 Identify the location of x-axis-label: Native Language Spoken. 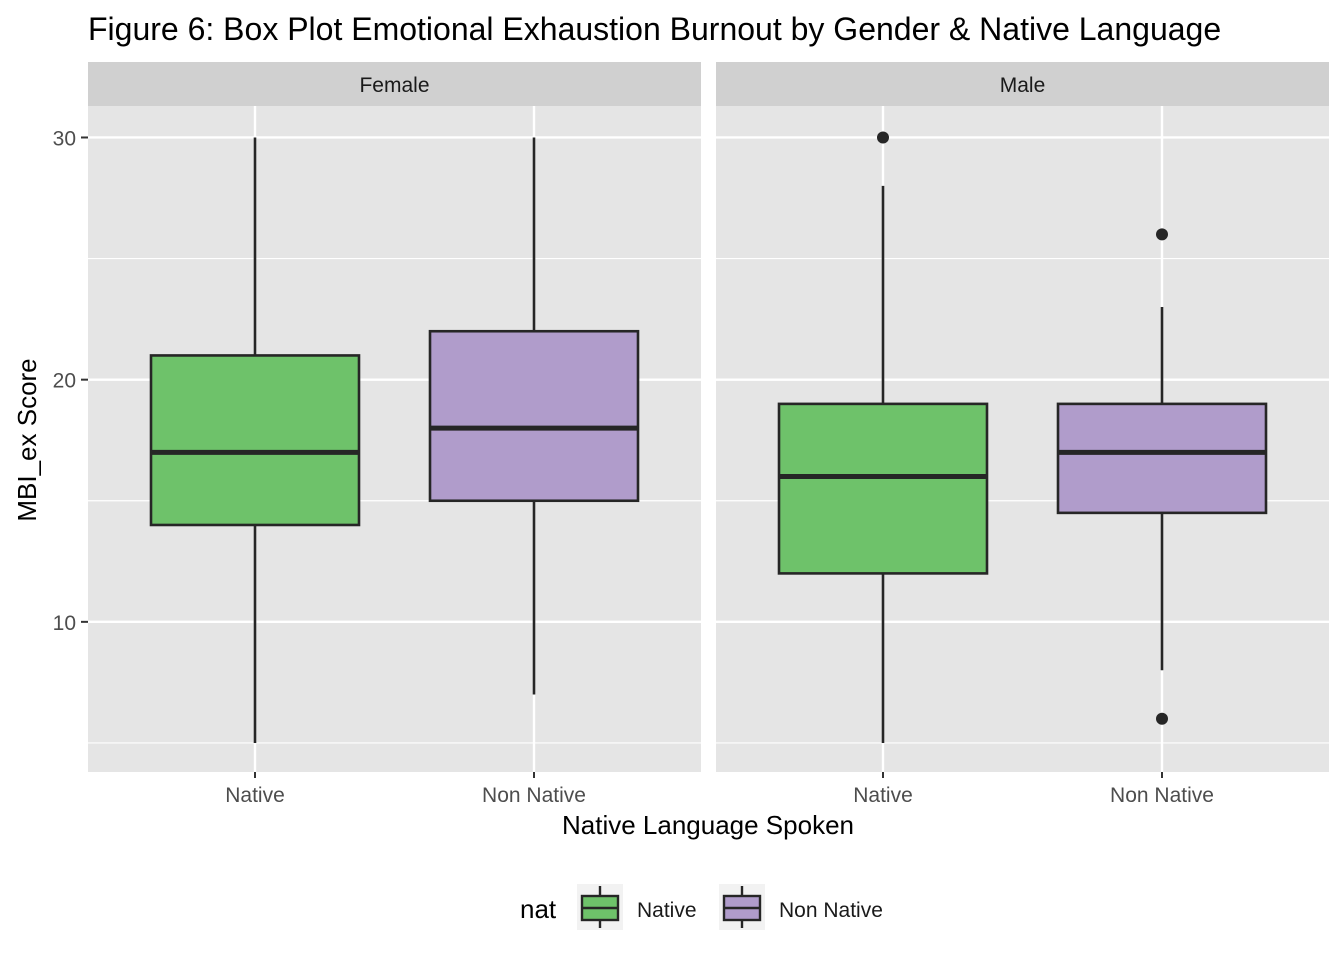
(708, 825).